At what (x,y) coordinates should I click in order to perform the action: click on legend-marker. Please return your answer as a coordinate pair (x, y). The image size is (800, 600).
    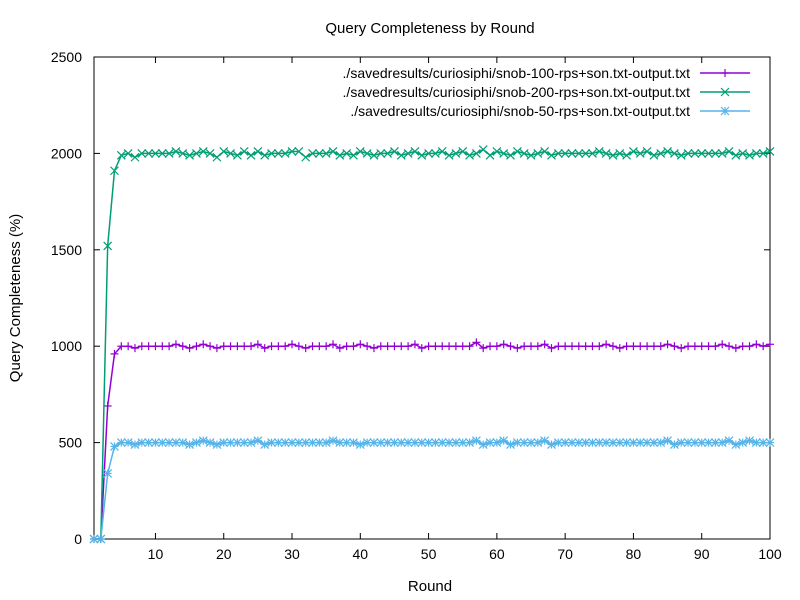
    Looking at the image, I should click on (725, 73).